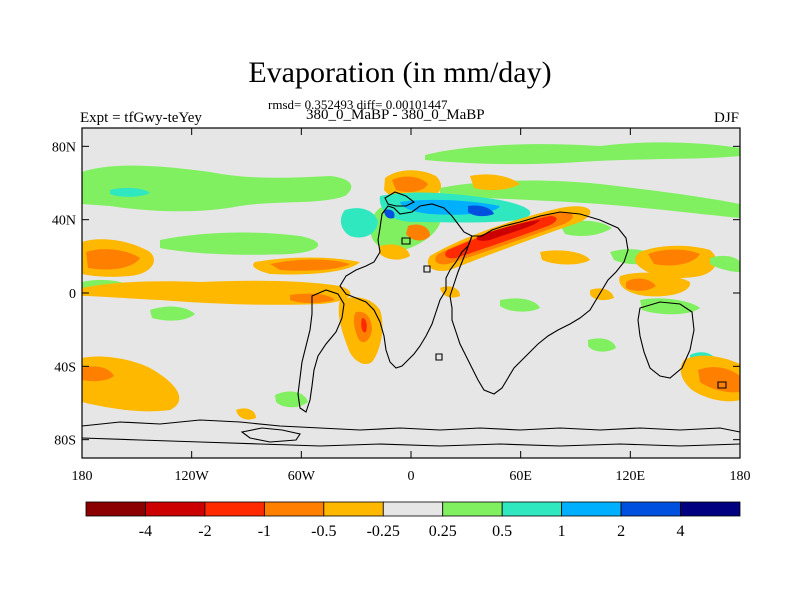 The height and width of the screenshot is (600, 800). I want to click on season-label: DJF, so click(726, 118).